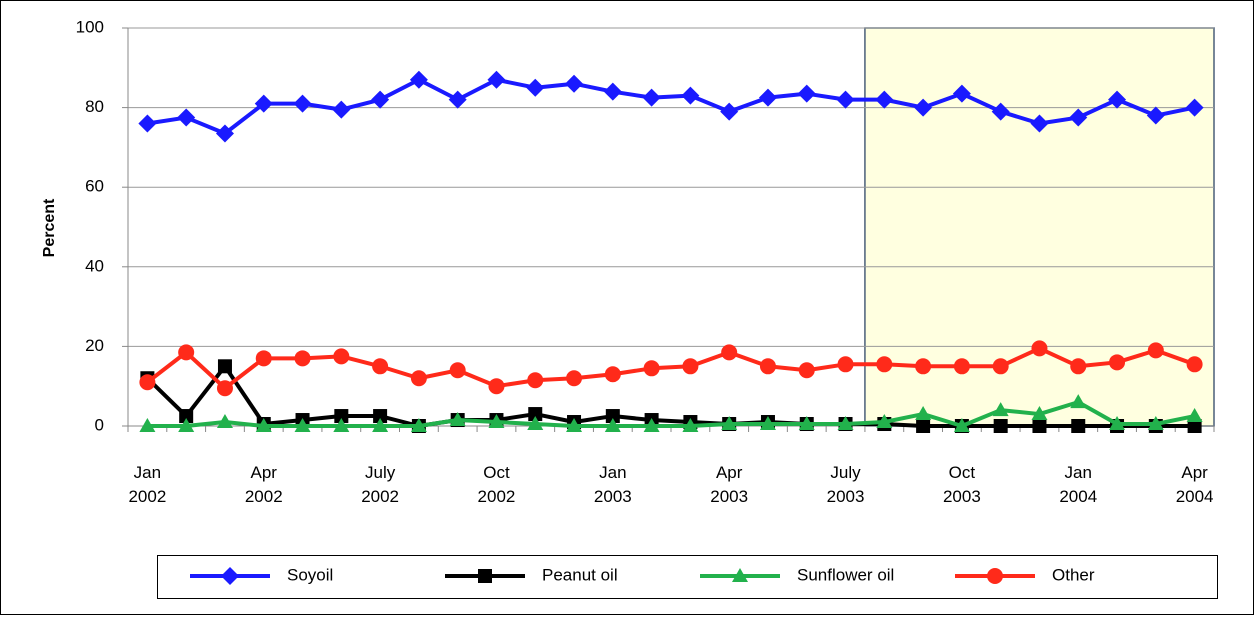 Image resolution: width=1254 pixels, height=620 pixels. I want to click on y-tick-label: 0, so click(99, 424).